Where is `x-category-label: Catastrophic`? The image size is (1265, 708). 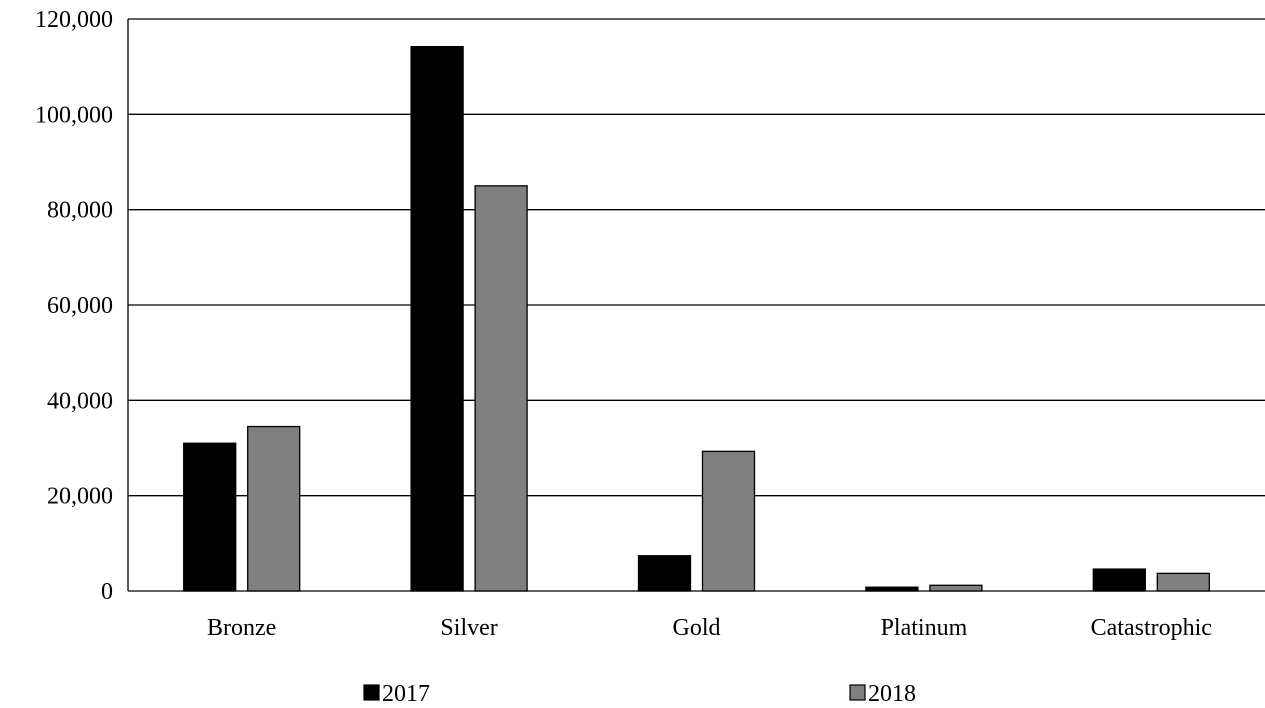
x-category-label: Catastrophic is located at coordinates (1151, 628).